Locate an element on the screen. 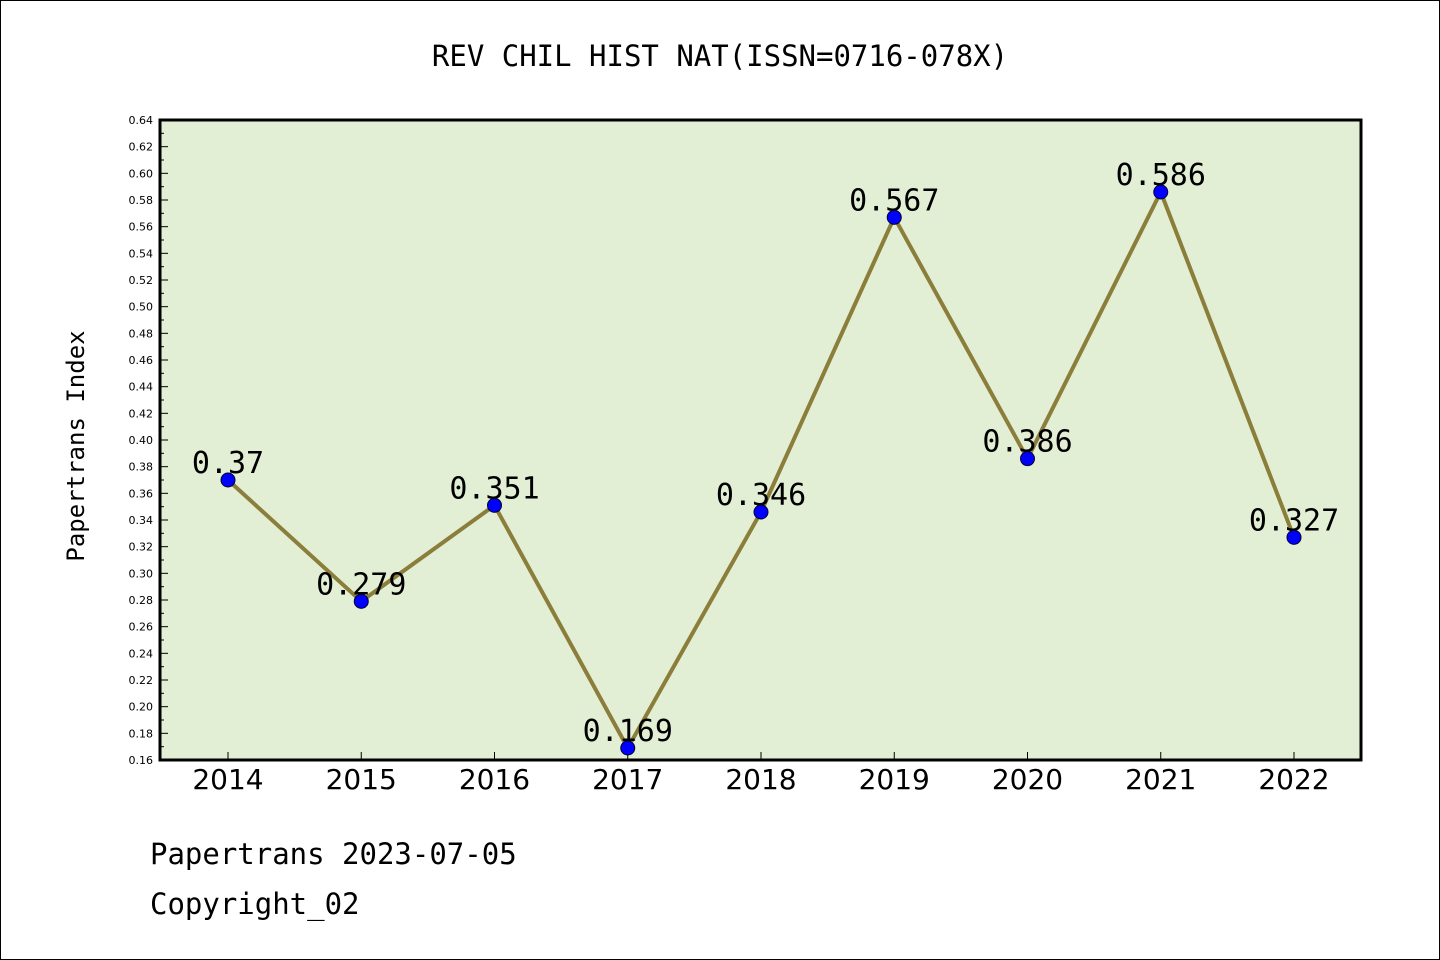  y-tick-label: 0.56 is located at coordinates (141, 227).